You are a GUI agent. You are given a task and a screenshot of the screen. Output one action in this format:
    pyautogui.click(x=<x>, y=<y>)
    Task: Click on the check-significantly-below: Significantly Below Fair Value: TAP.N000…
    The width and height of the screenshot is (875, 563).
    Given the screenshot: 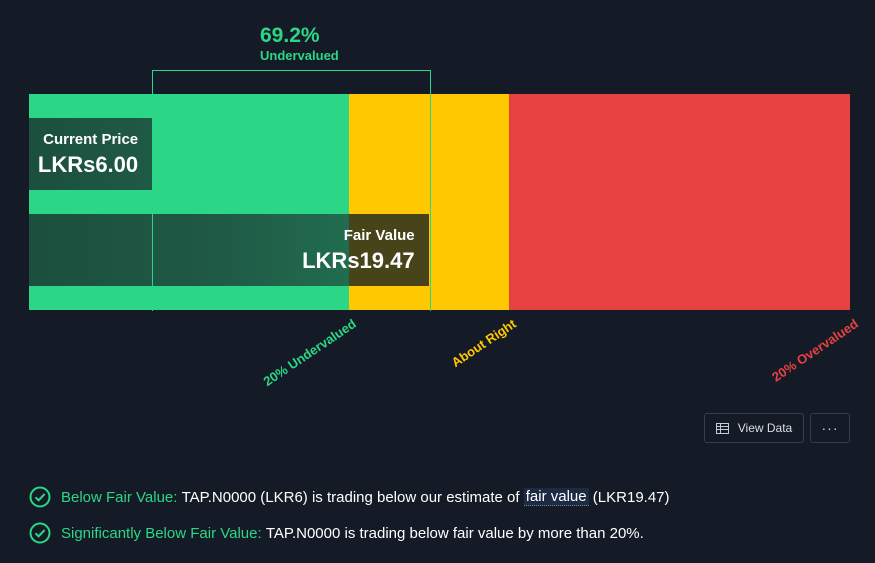 What is the action you would take?
    pyautogui.click(x=336, y=533)
    